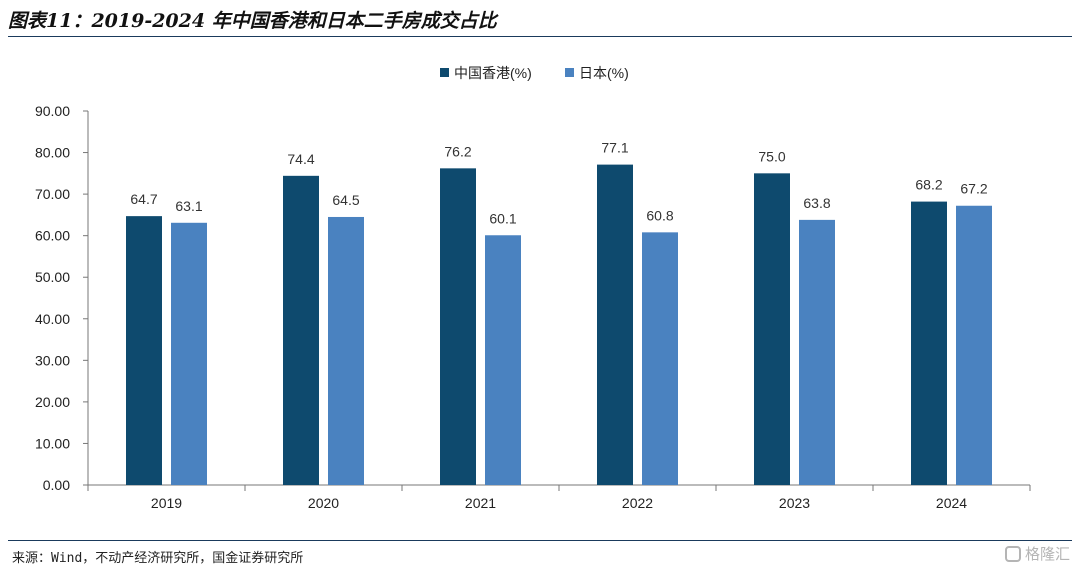  I want to click on watermark-text: 格隆汇, so click(1047, 554).